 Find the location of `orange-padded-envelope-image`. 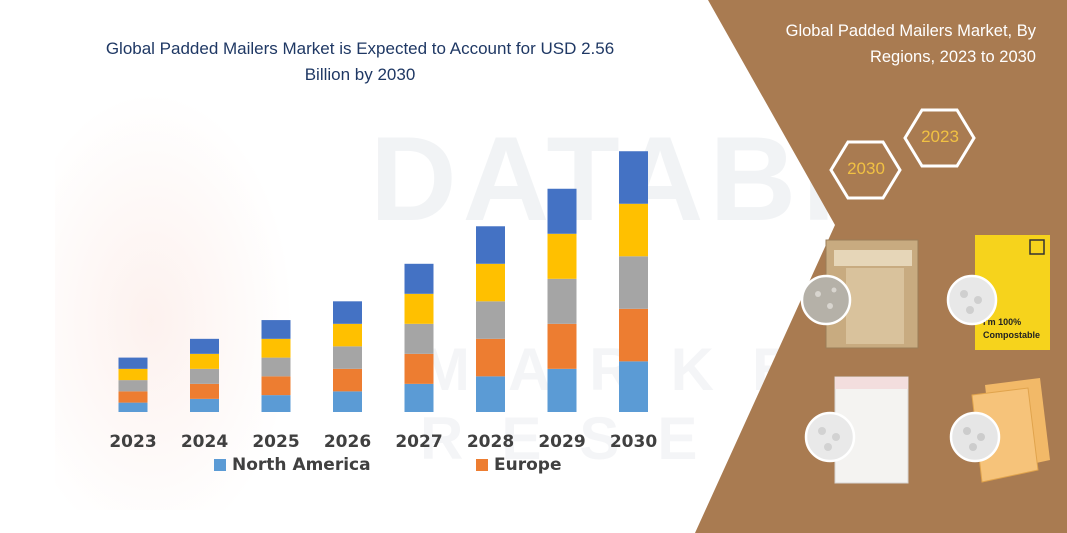

orange-padded-envelope-image is located at coordinates (999, 430).